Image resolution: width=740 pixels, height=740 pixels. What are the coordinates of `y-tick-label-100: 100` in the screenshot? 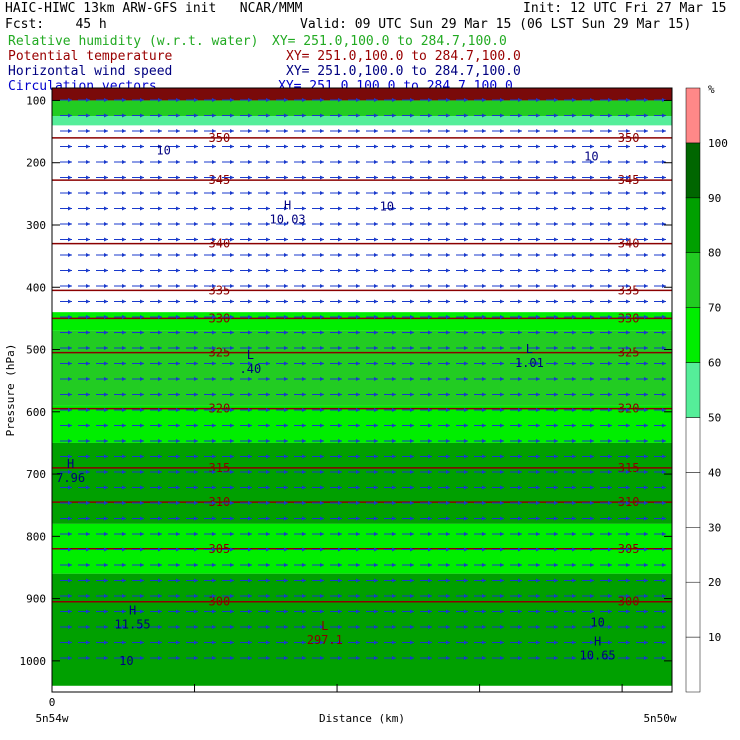 It's located at (36, 100).